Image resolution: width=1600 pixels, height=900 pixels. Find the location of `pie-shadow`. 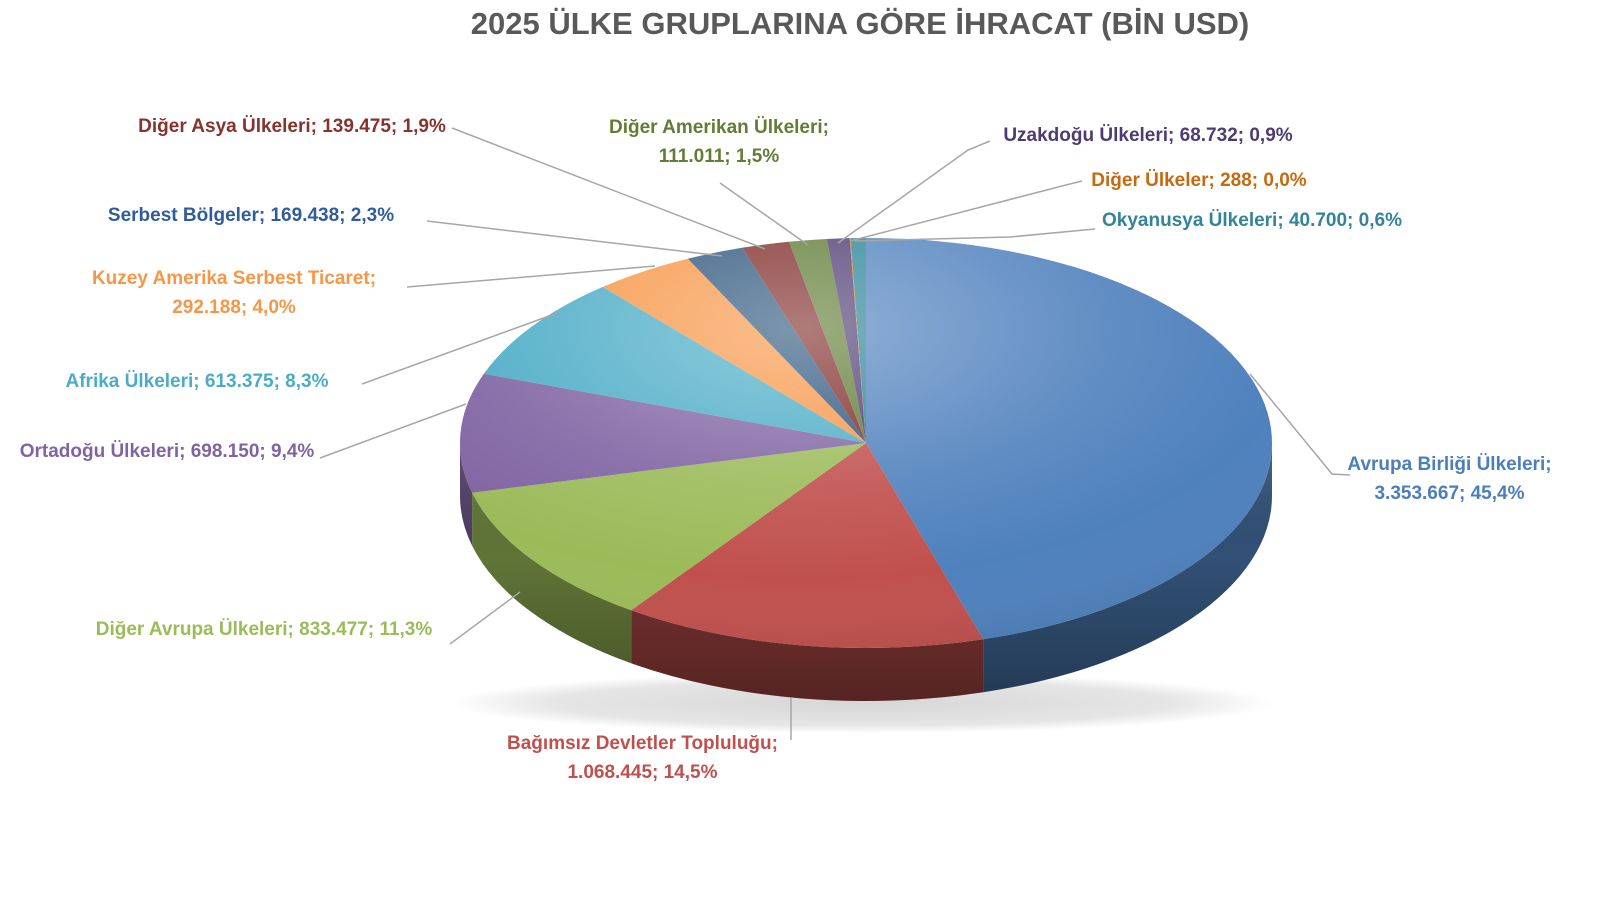

pie-shadow is located at coordinates (862, 703).